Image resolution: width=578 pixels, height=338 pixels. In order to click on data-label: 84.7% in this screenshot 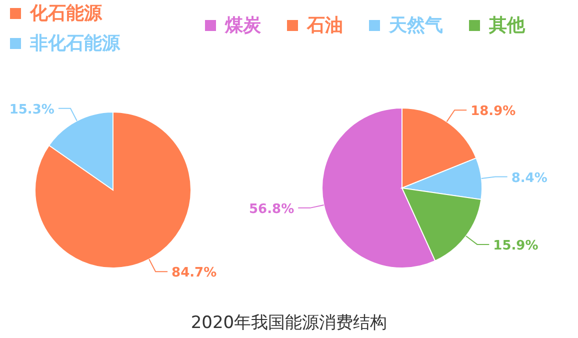, I will do `click(194, 273)`.